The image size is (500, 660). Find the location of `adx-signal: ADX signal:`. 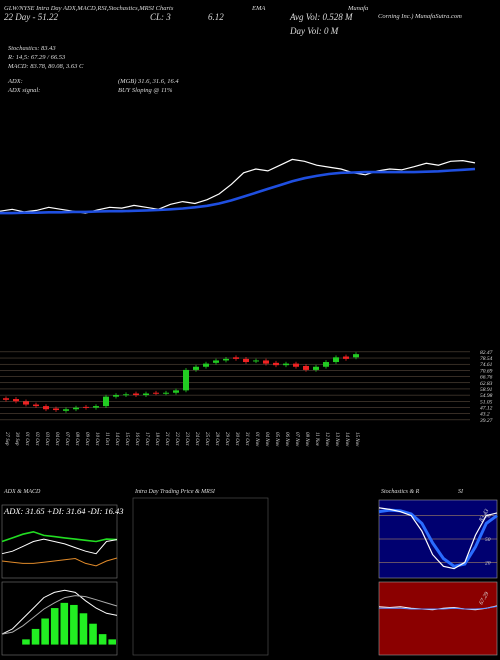

adx-signal: ADX signal: is located at coordinates (23, 90).